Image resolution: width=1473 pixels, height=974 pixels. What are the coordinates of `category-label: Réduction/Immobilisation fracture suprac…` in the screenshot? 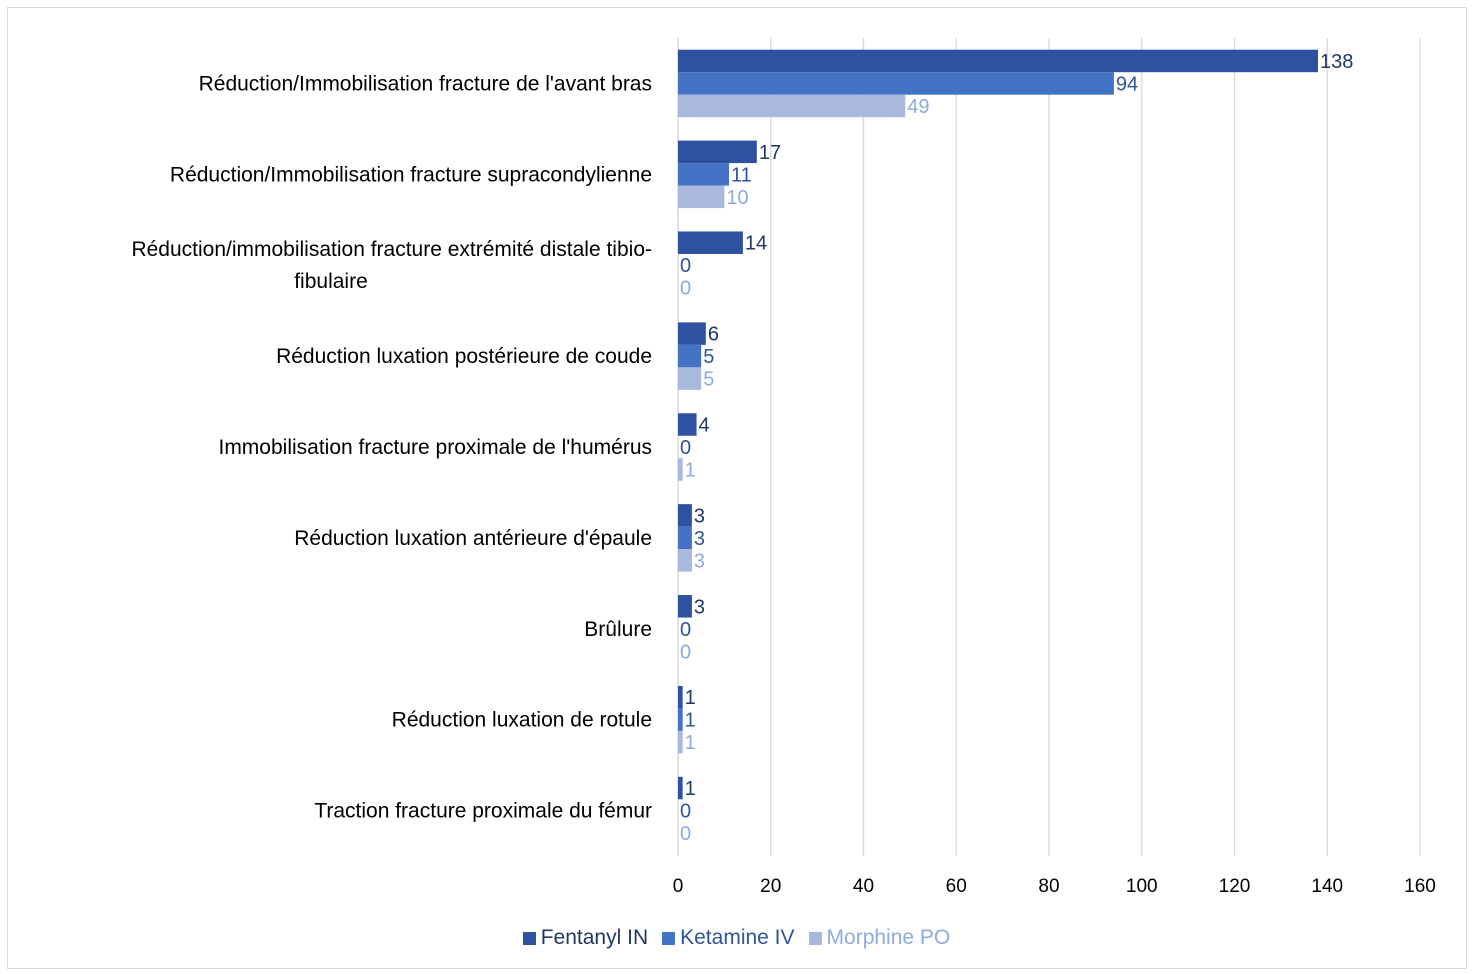 It's located at (411, 174).